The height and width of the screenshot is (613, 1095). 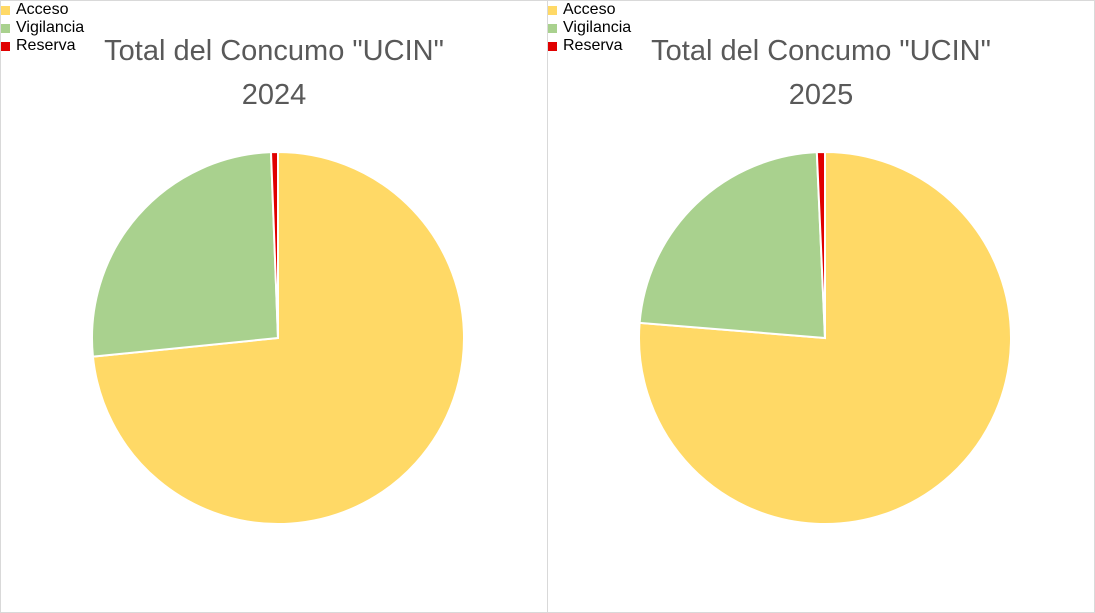 I want to click on chart-title: Total del Concumo "UCIN" 2025, so click(x=821, y=73).